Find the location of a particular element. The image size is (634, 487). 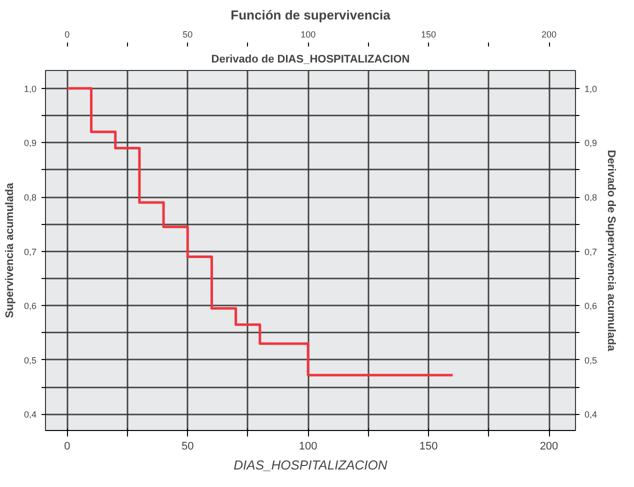

x-tick-label: 0 is located at coordinates (67, 446).